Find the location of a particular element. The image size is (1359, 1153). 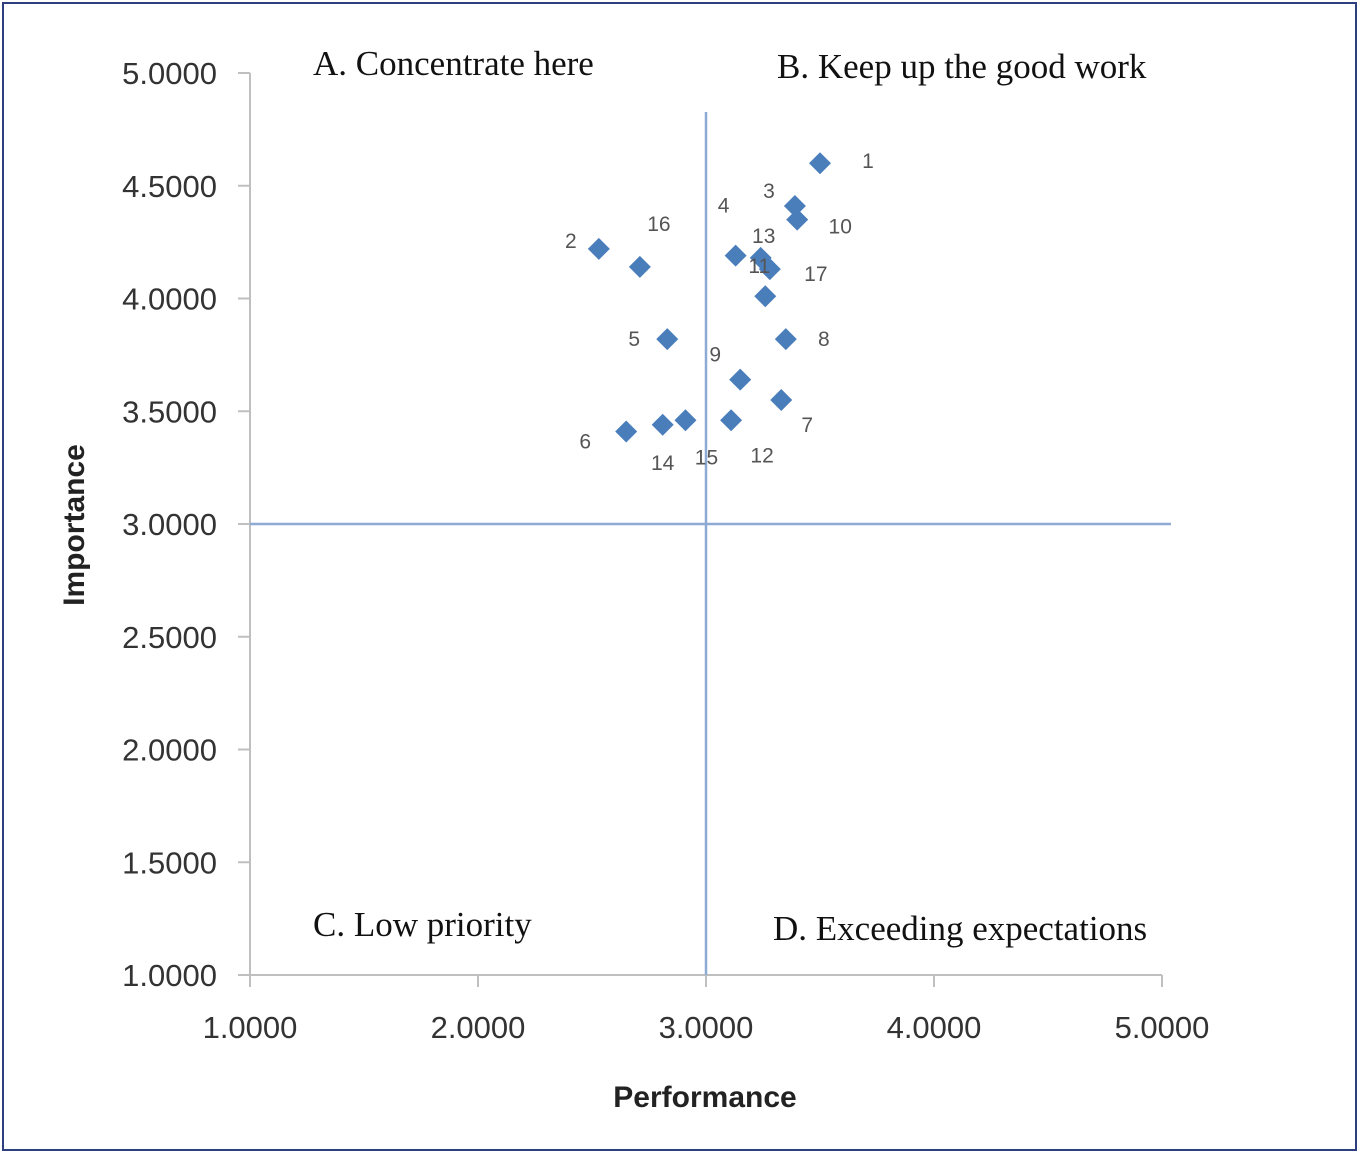

data-point-label: 1 is located at coordinates (868, 161).